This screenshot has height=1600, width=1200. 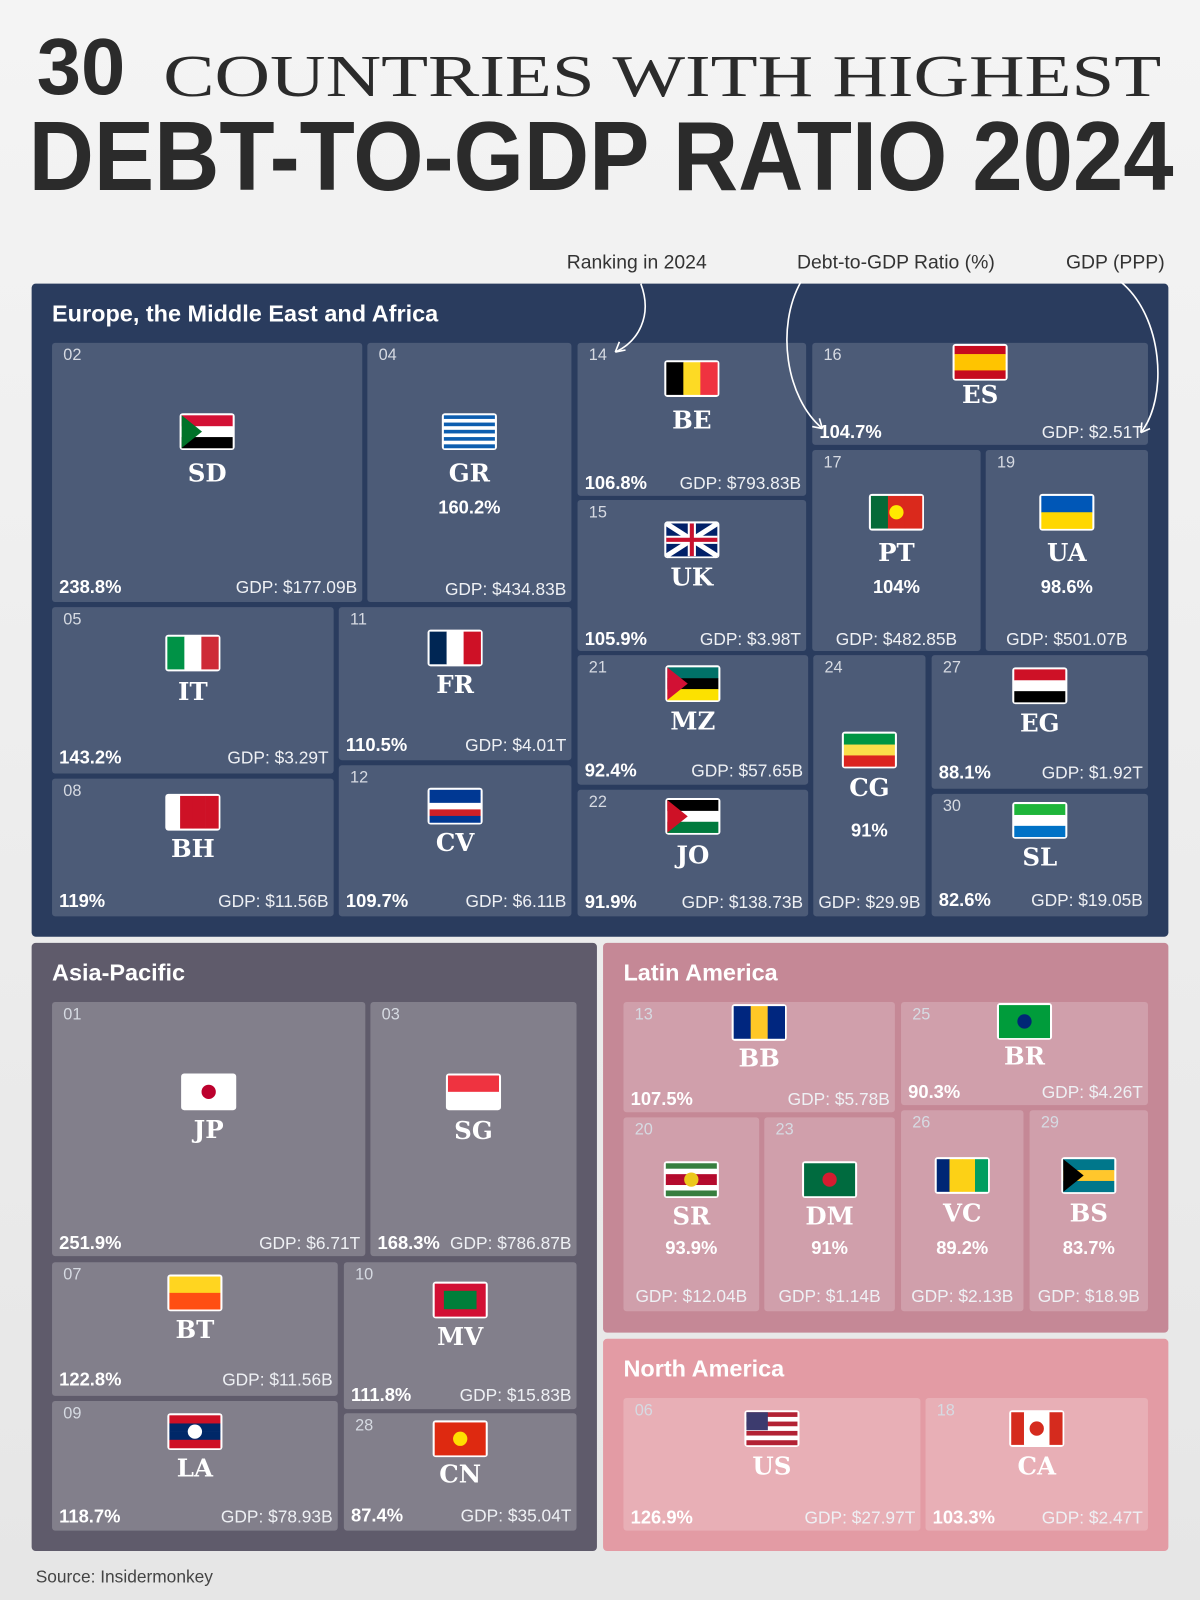 What do you see at coordinates (391, 1014) in the screenshot?
I see `rank: 03` at bounding box center [391, 1014].